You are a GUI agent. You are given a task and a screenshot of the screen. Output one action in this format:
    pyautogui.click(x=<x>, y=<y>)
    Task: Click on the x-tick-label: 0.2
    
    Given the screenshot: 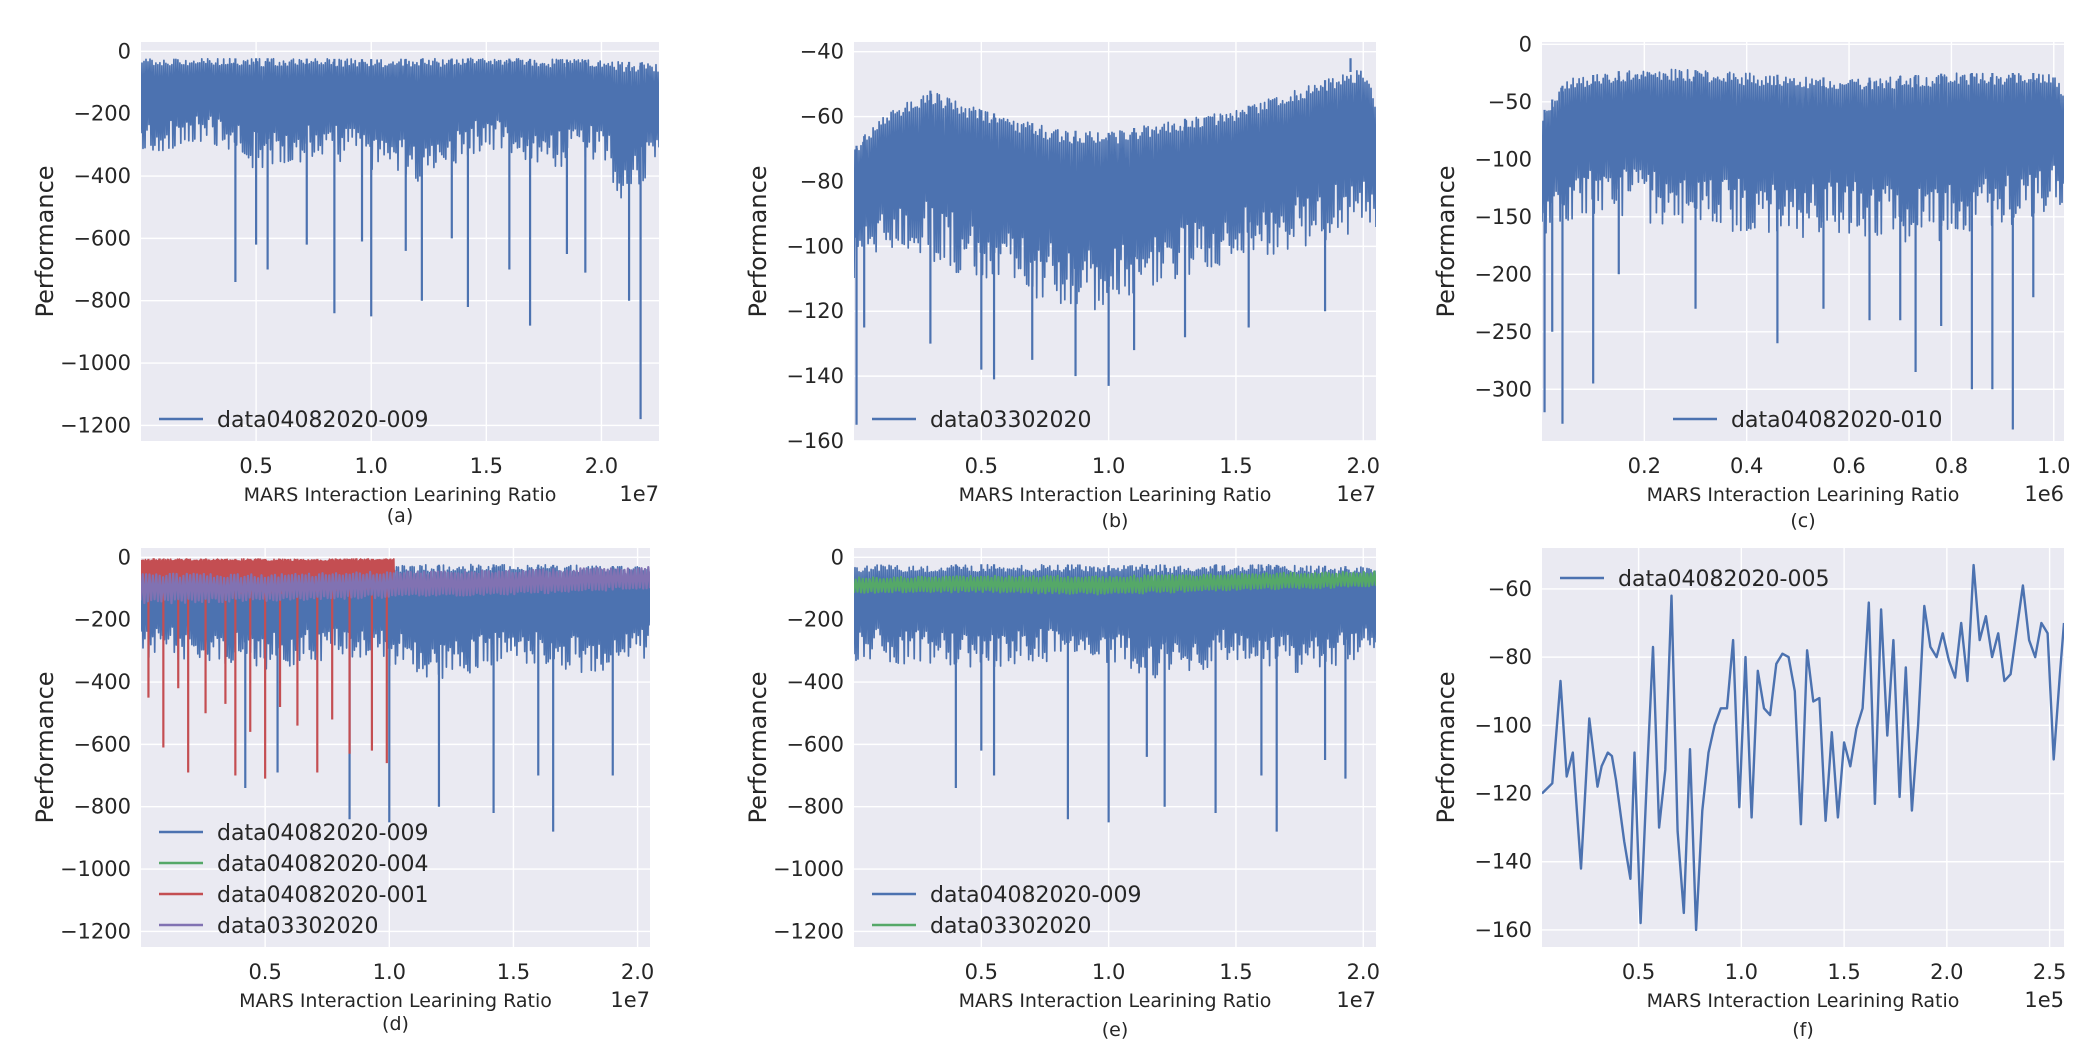 What is the action you would take?
    pyautogui.click(x=1644, y=466)
    